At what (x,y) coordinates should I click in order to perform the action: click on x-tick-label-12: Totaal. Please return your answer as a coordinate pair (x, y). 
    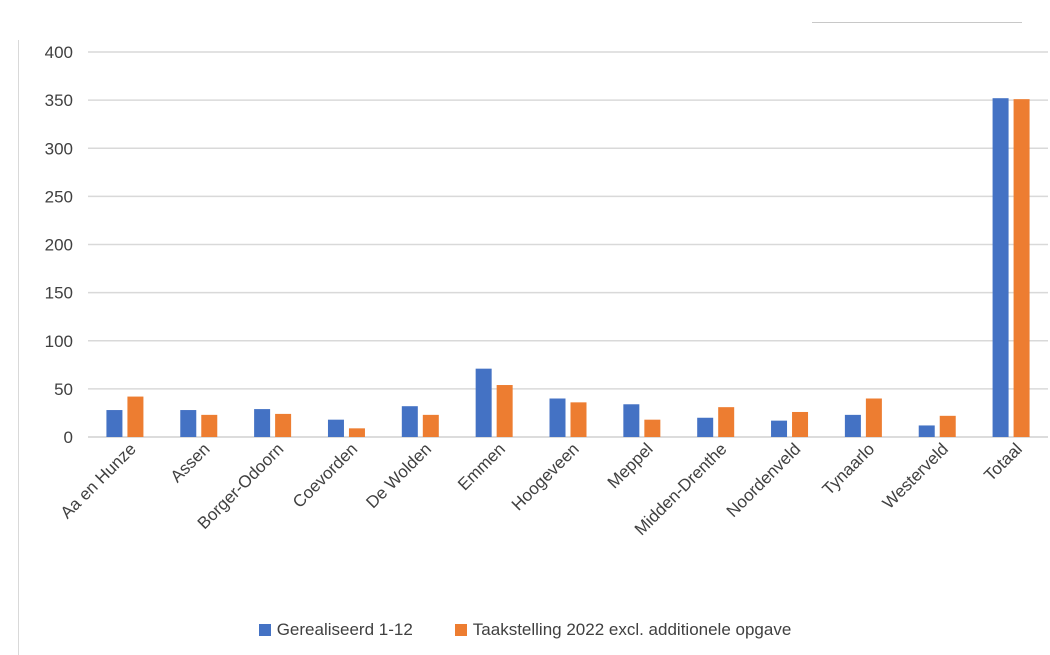
    Looking at the image, I should click on (1003, 462).